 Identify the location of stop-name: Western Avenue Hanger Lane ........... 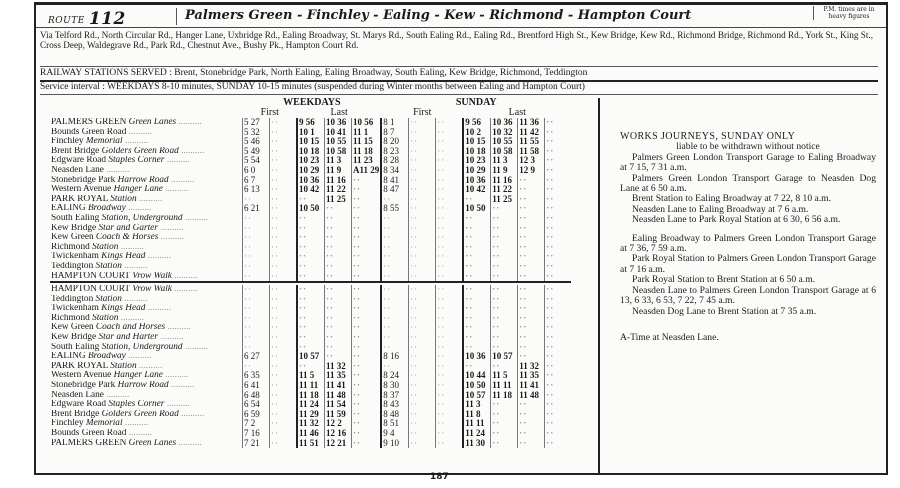
(120, 190).